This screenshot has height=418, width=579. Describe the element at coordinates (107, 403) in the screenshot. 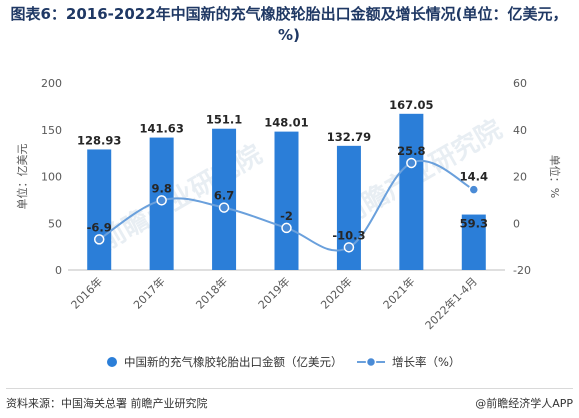

I see `source-note: 资料来源：中国海关总署 前瞻产业研究院` at that location.